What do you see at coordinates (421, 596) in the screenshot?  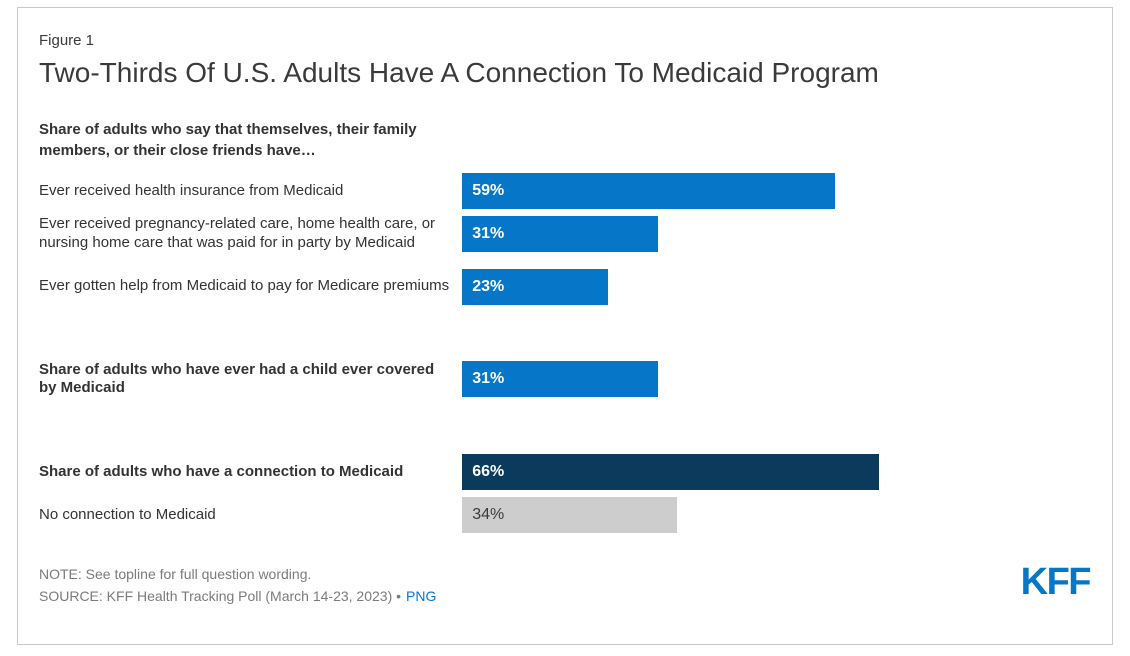 I see `png-link: PNG` at bounding box center [421, 596].